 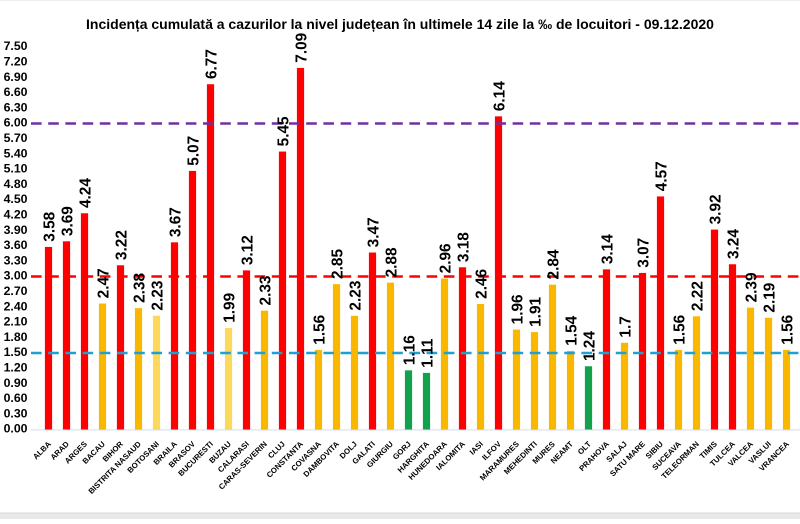 What do you see at coordinates (16, 322) in the screenshot?
I see `svg-text: 2.10` at bounding box center [16, 322].